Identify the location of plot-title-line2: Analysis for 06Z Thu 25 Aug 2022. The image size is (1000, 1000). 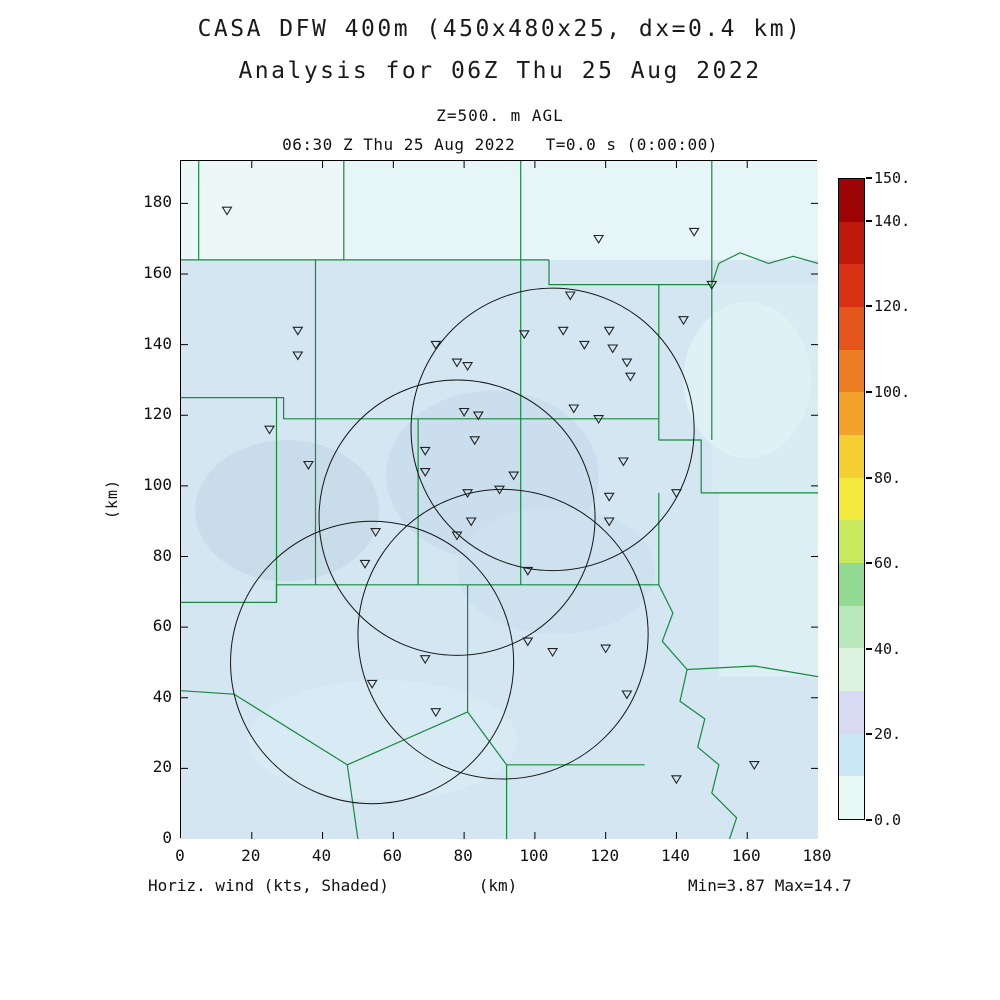
(500, 71).